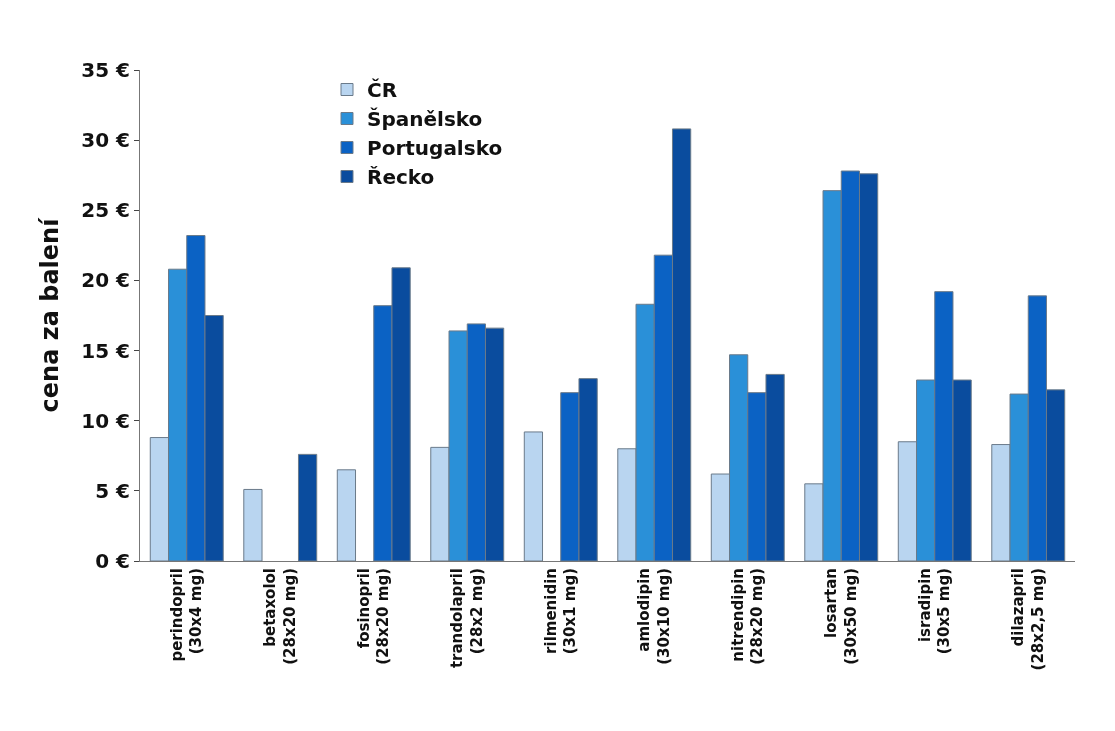 The height and width of the screenshot is (731, 1115). Describe the element at coordinates (112, 490) in the screenshot. I see `y-tick-label: 5 €` at that location.